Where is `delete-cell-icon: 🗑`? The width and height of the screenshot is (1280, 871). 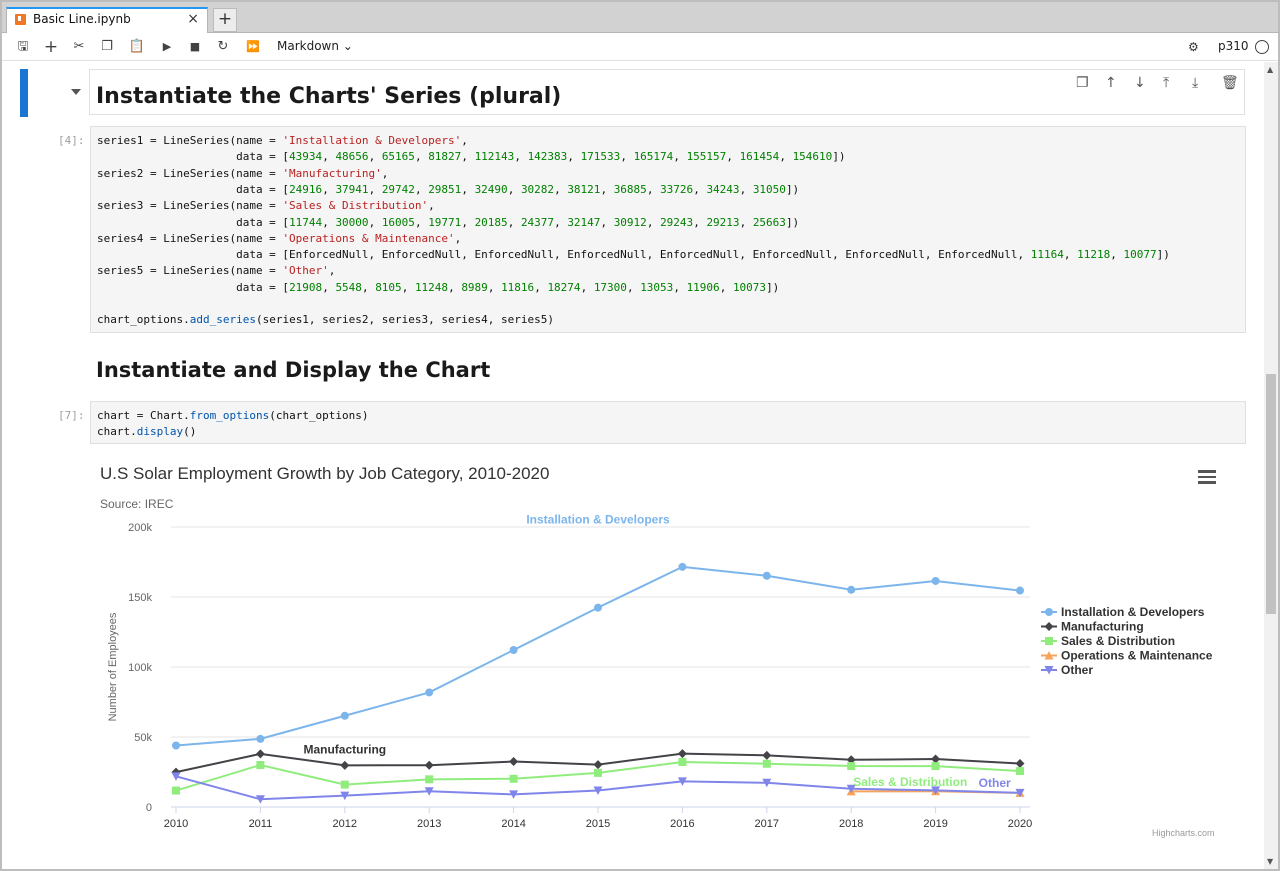
delete-cell-icon: 🗑 is located at coordinates (1230, 83).